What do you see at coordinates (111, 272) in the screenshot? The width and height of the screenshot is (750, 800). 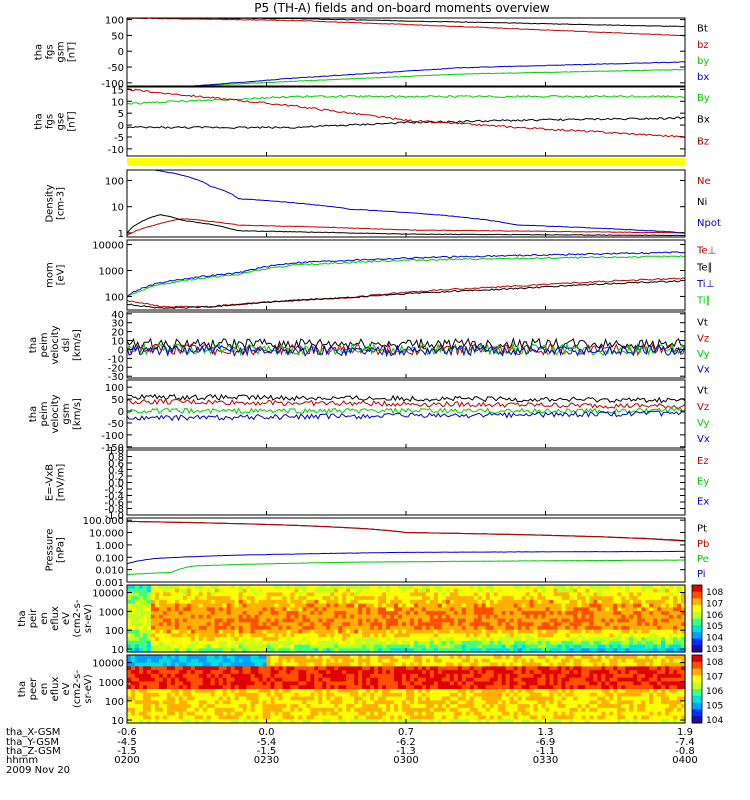 I see `y-tick-label: 1000` at bounding box center [111, 272].